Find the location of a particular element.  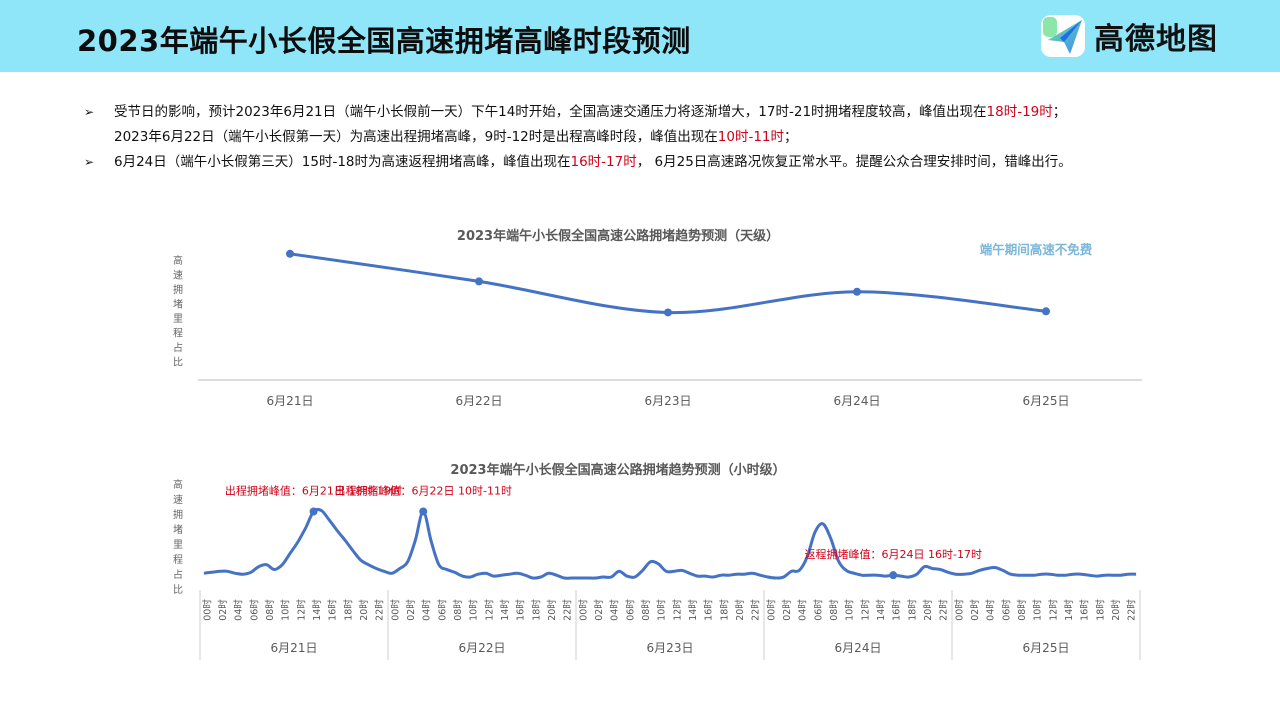

amap-logo-icon is located at coordinates (1063, 36).